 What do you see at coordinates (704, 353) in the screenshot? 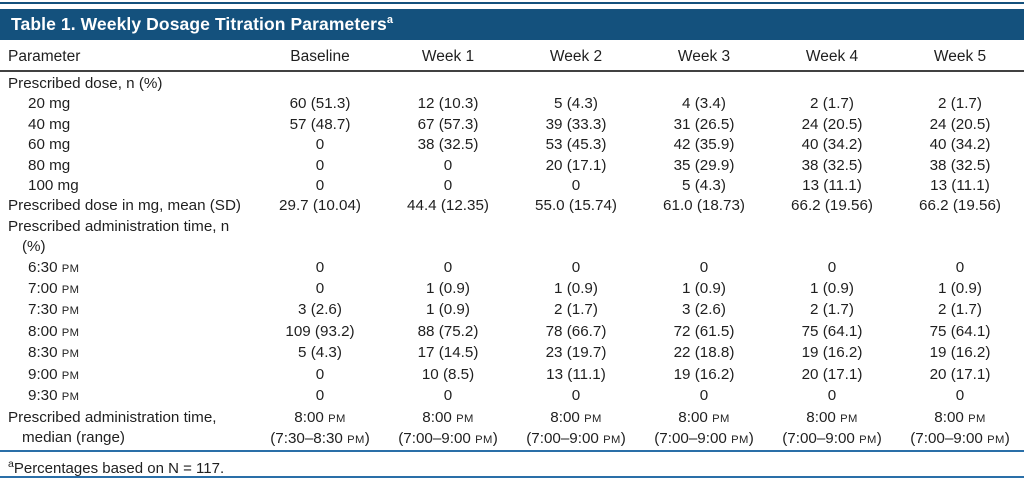
I see `table-cell: 22 (18.8)` at bounding box center [704, 353].